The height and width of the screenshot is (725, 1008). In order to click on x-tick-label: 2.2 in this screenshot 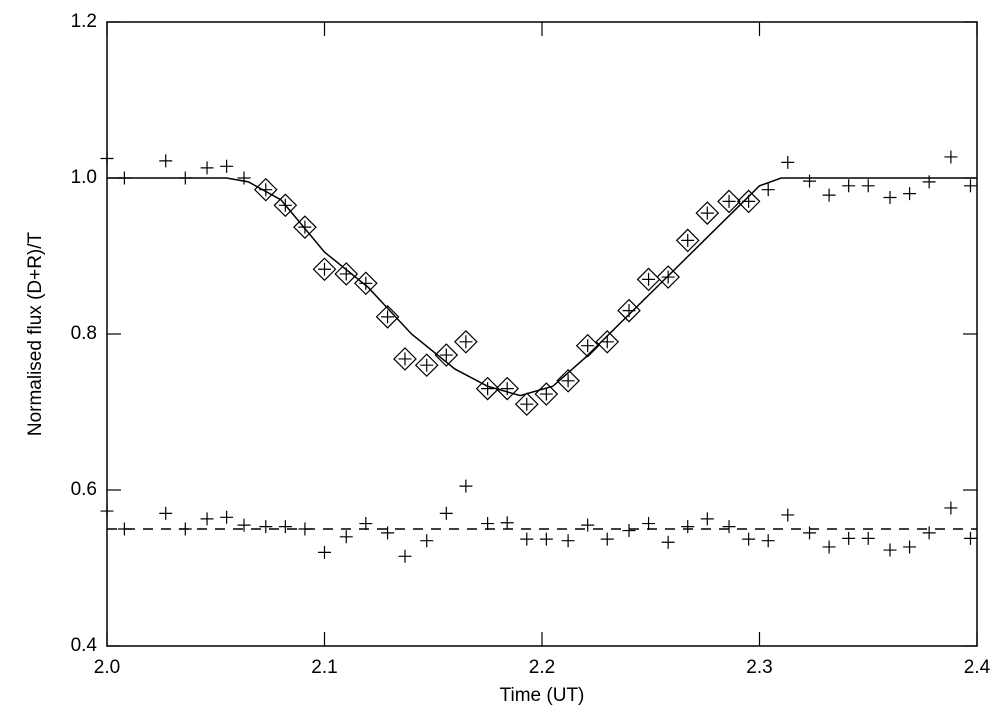, I will do `click(542, 667)`.